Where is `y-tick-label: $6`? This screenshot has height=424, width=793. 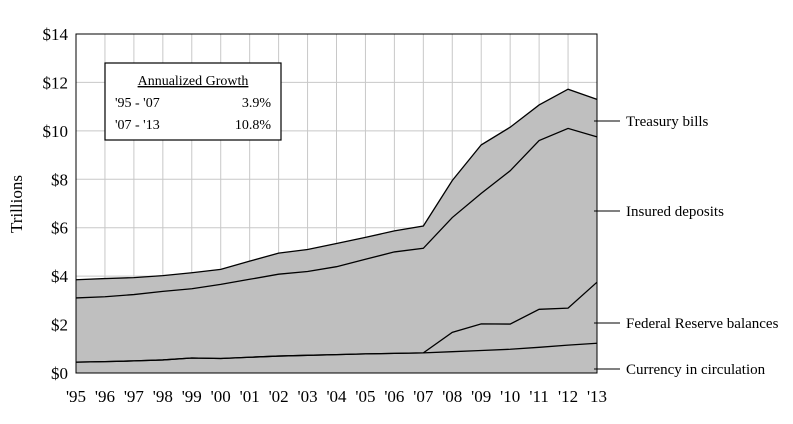 y-tick-label: $6 is located at coordinates (59, 228).